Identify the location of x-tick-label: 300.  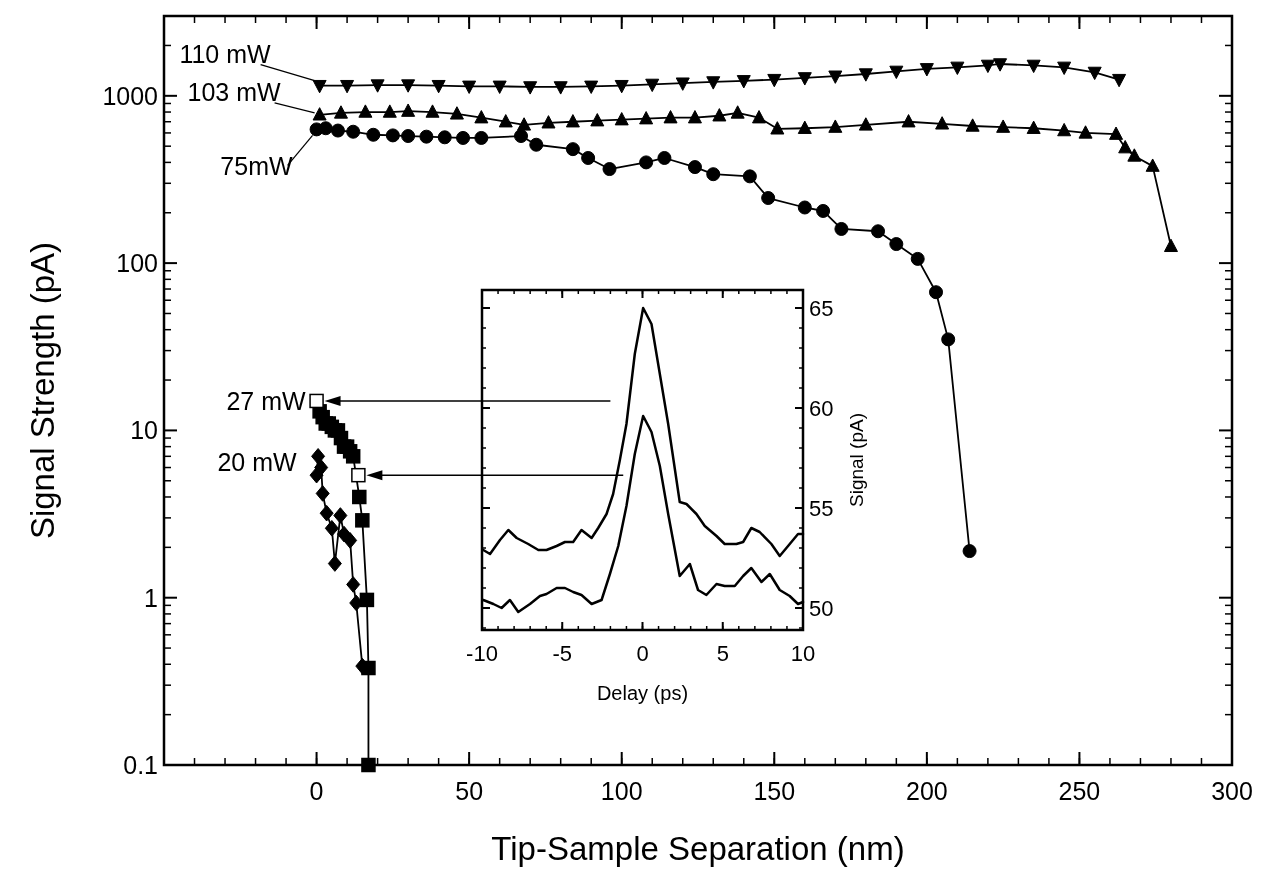
(1232, 791).